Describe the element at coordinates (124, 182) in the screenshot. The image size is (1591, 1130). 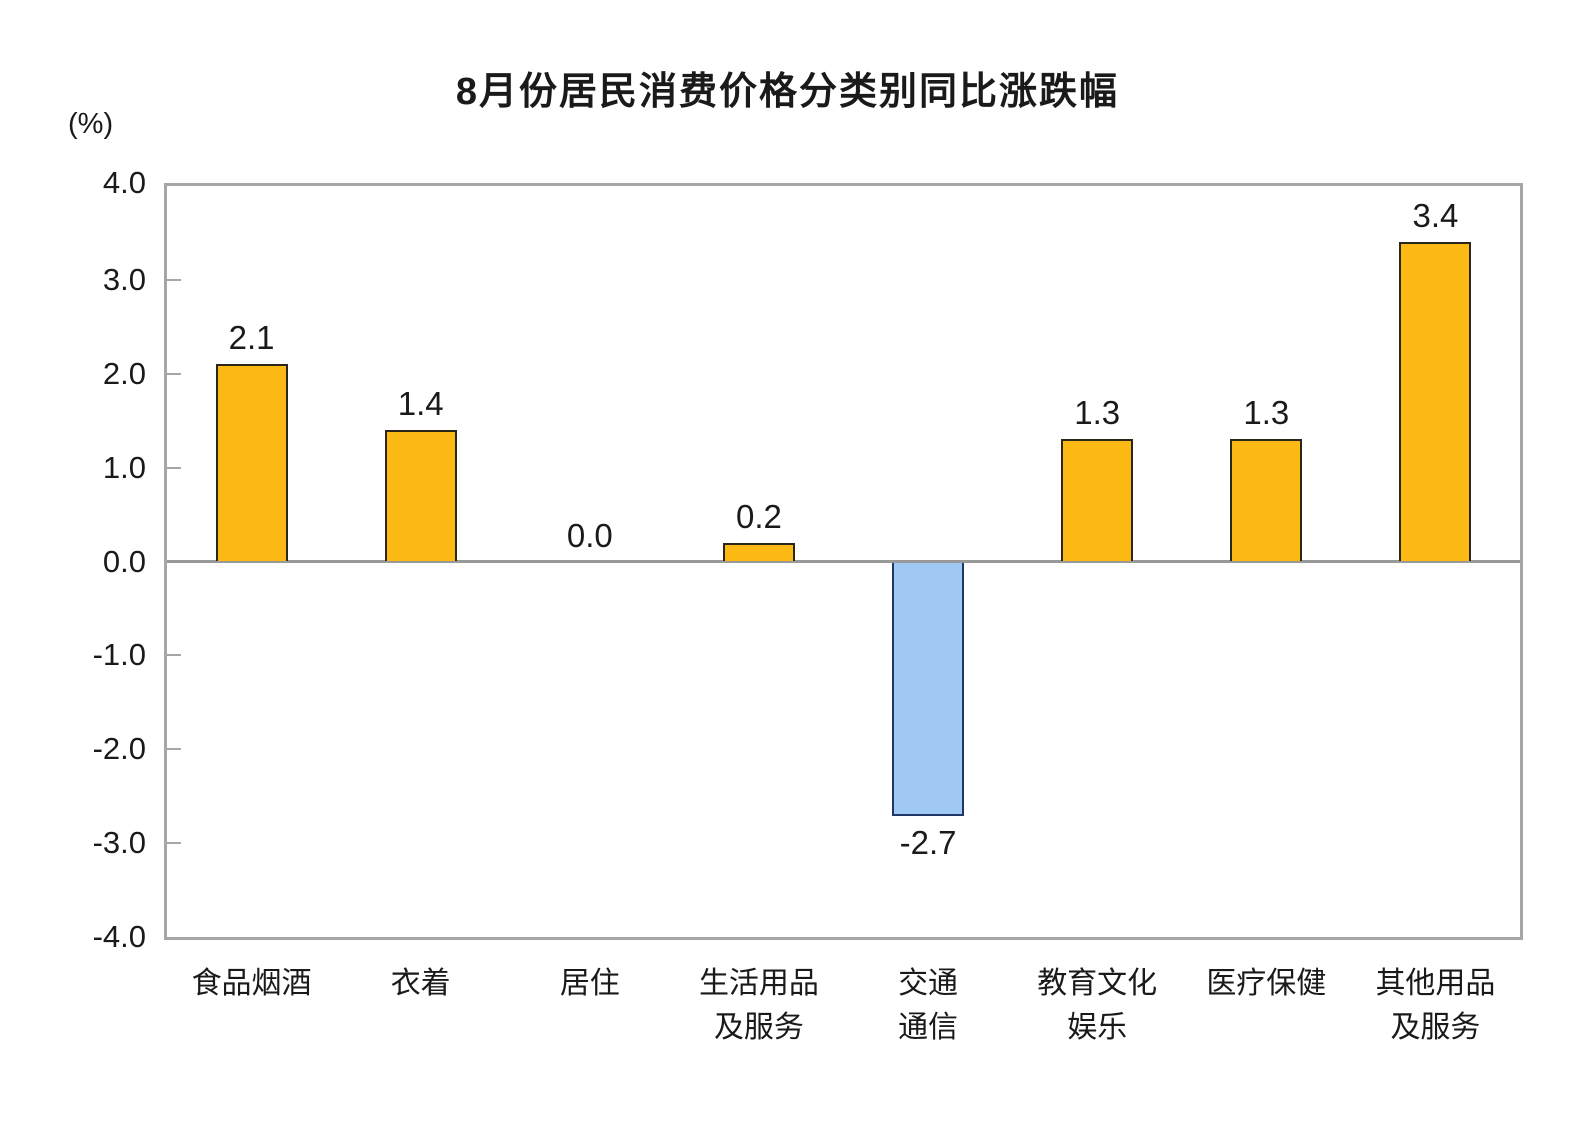
I see `y-tick-label: 4.0` at that location.